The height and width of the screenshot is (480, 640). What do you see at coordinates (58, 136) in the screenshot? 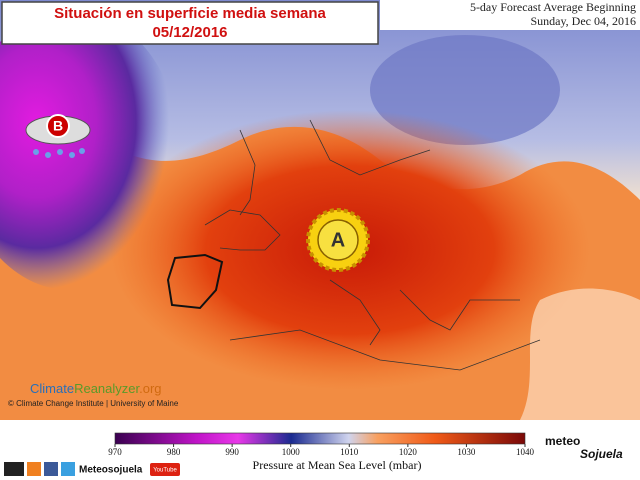
I see `low-icon: B` at bounding box center [58, 136].